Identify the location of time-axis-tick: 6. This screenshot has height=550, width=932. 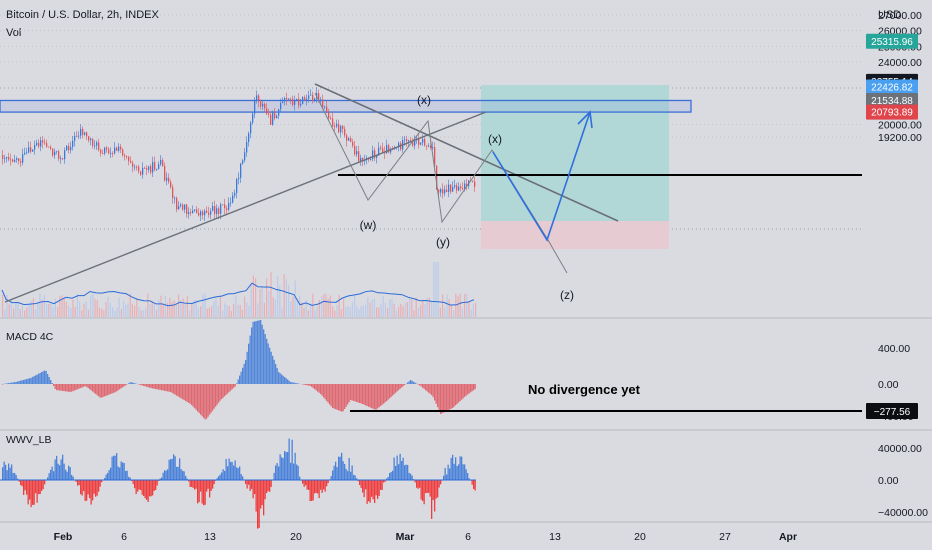
(124, 537).